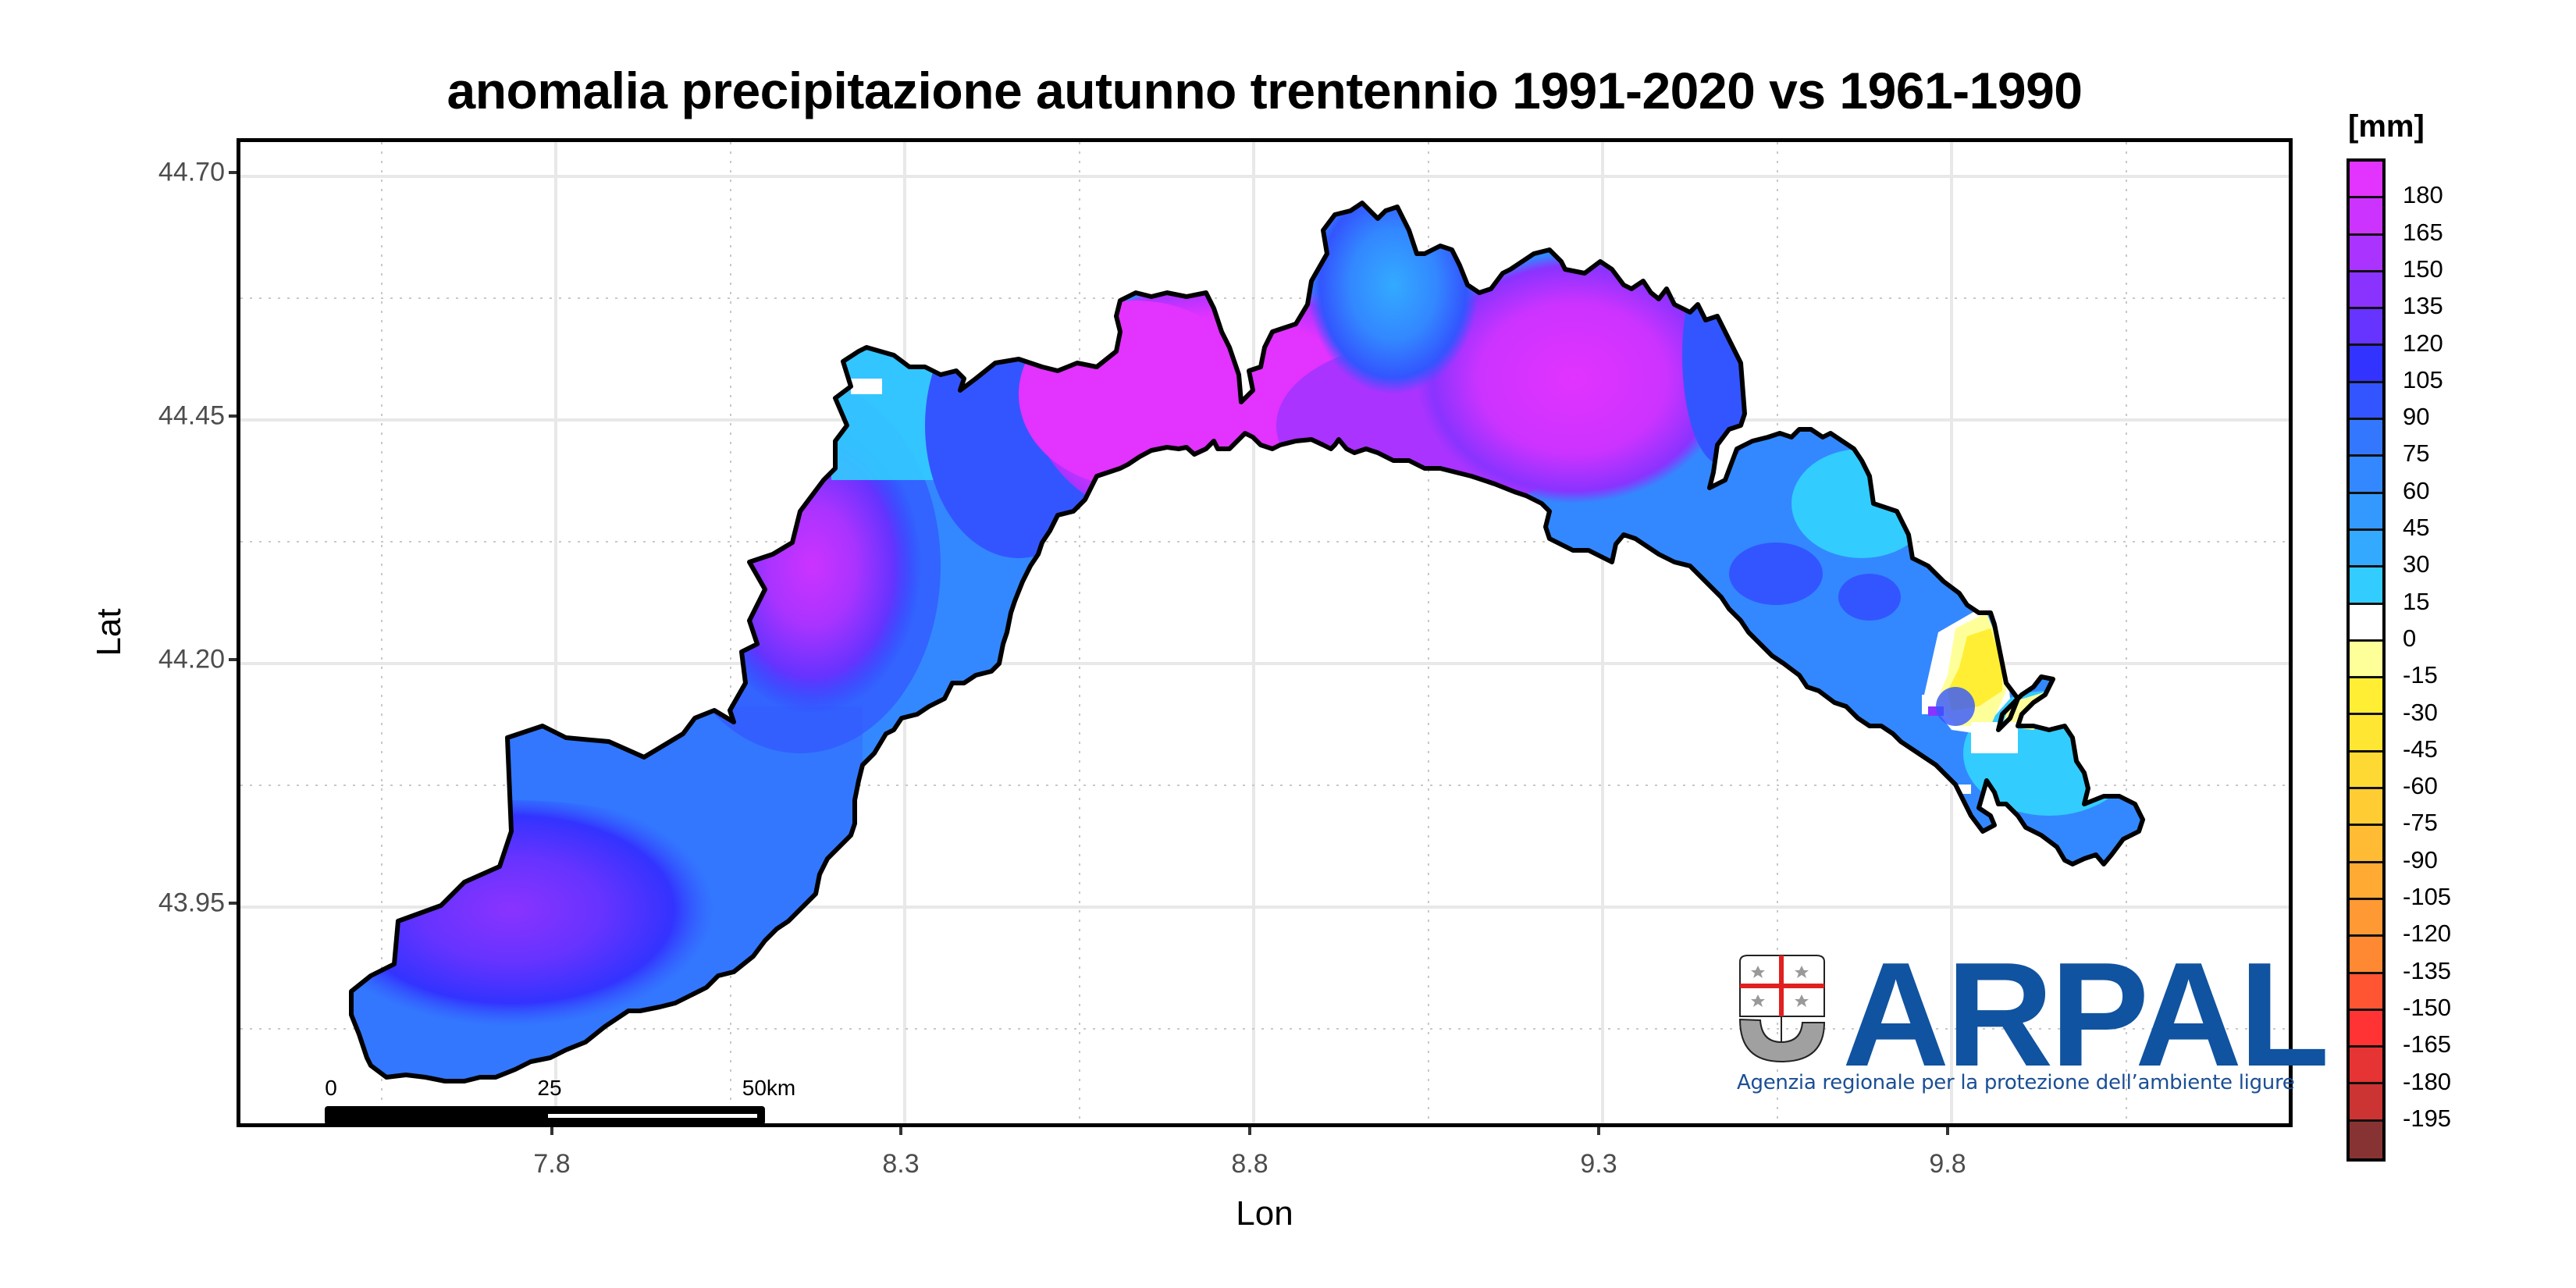 The width and height of the screenshot is (2576, 1288). What do you see at coordinates (2416, 454) in the screenshot?
I see `colorbar-label: 75` at bounding box center [2416, 454].